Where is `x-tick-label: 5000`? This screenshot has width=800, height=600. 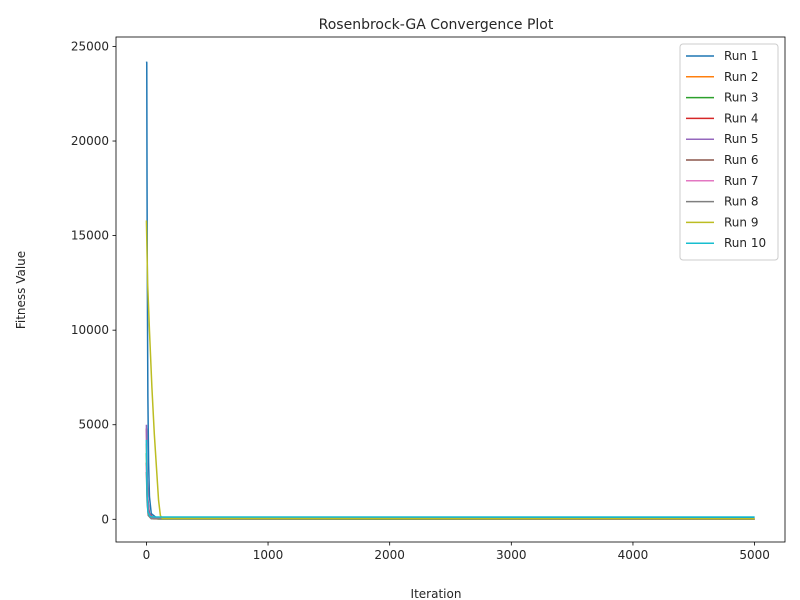
x-tick-label: 5000 is located at coordinates (754, 555).